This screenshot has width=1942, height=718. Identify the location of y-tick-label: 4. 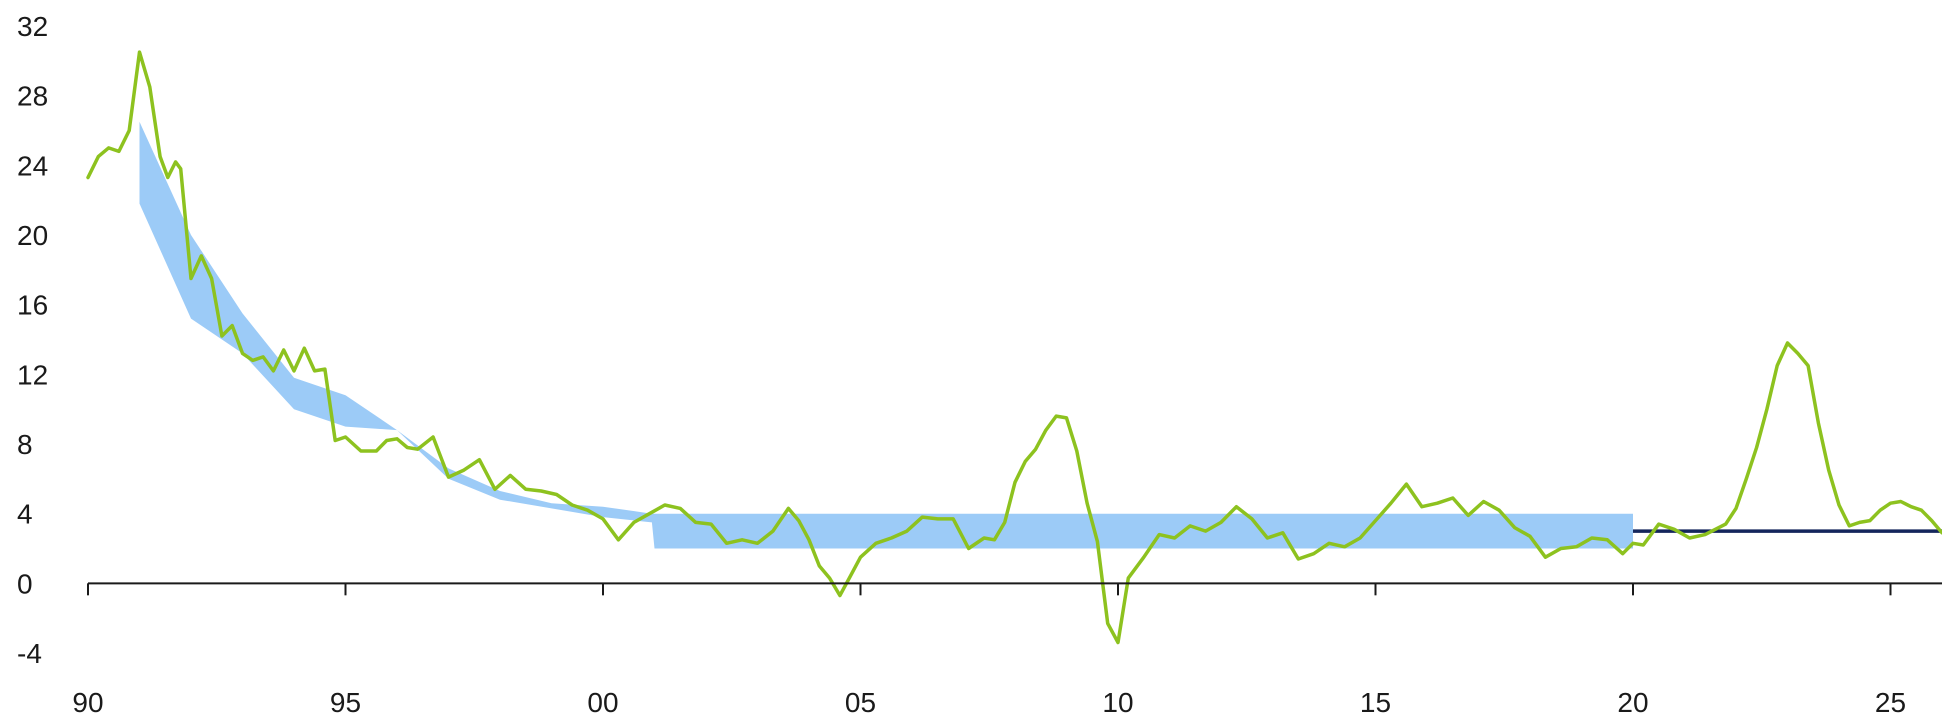
(25, 514).